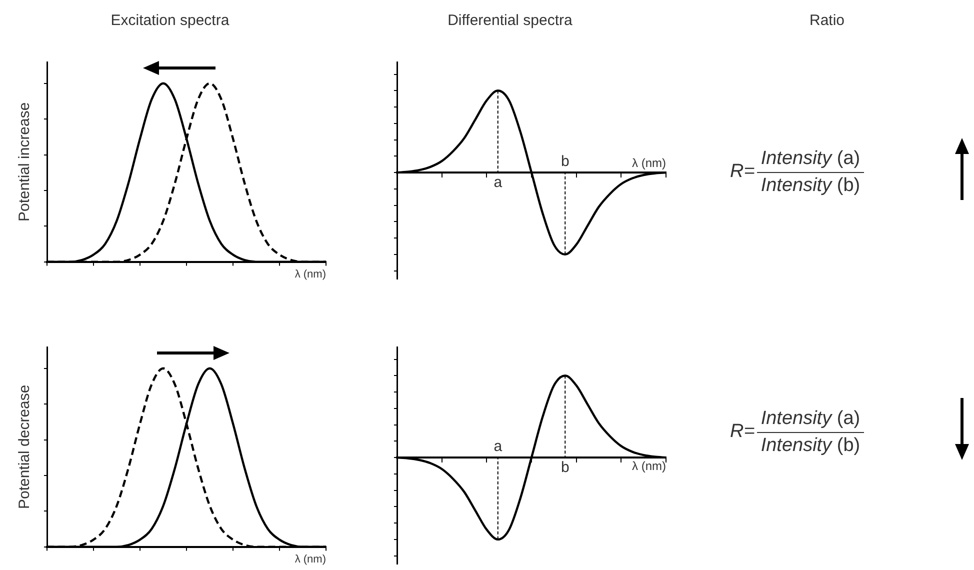 The height and width of the screenshot is (570, 974). Describe the element at coordinates (170, 20) in the screenshot. I see `chart-title: Excitation spectra` at that location.